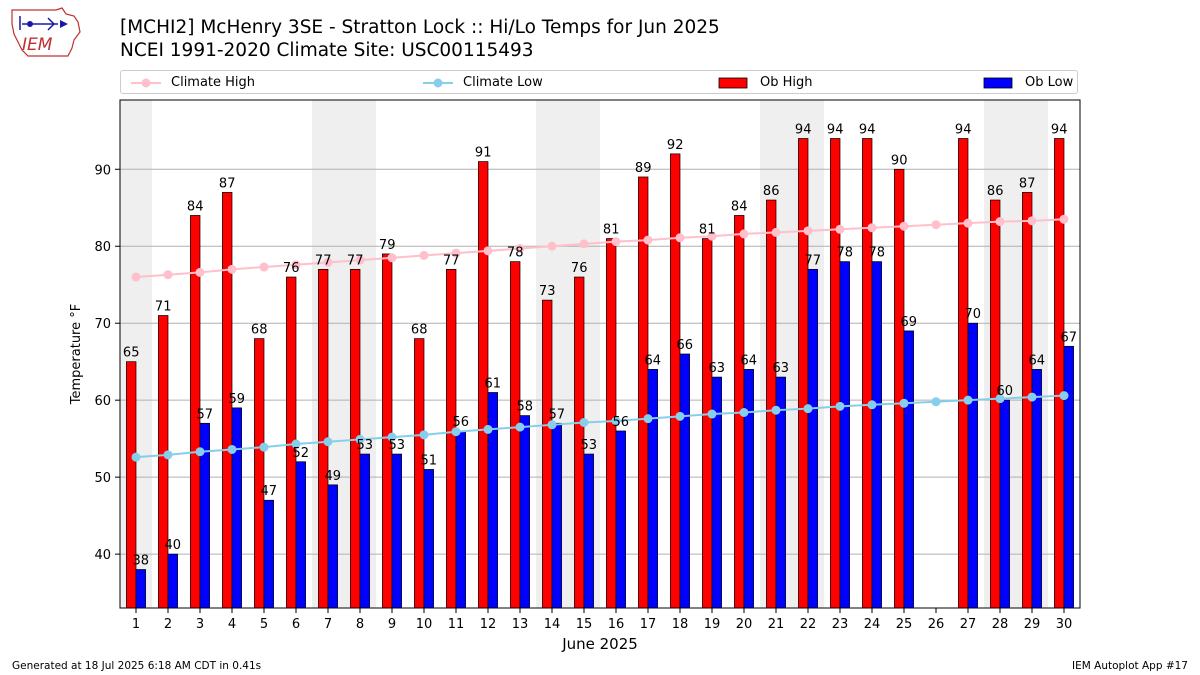 Image resolution: width=1200 pixels, height=675 pixels. I want to click on label-ob-high-day-5: 68, so click(259, 330).